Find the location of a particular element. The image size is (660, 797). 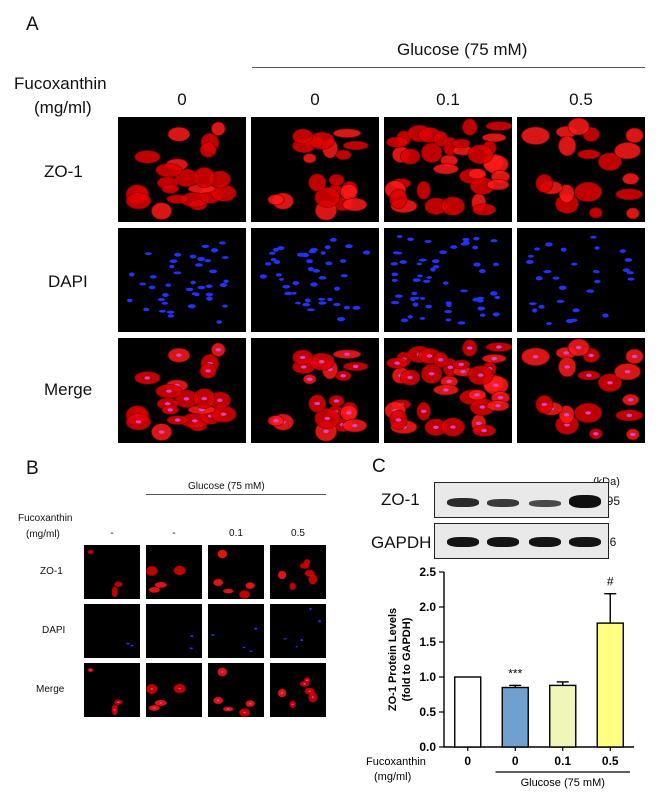

x-row-label: Fucoxanthin is located at coordinates (396, 762).